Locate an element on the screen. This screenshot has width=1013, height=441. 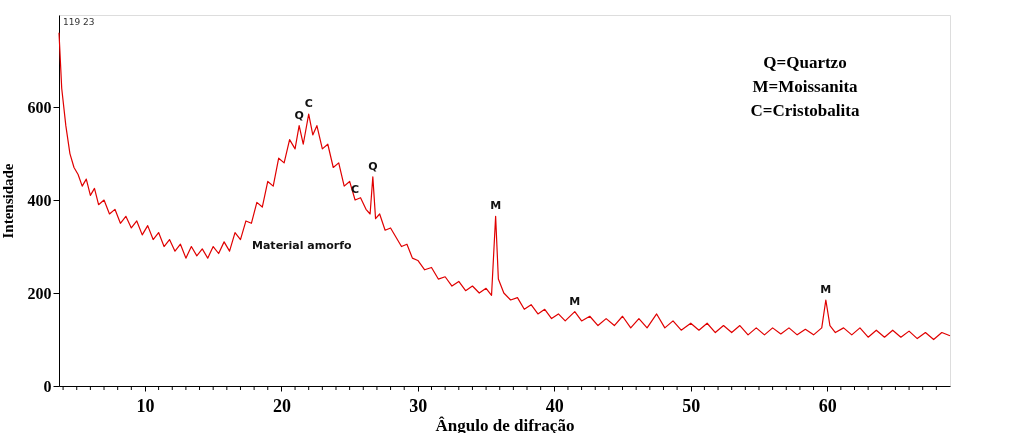
y-tick-label: 600 is located at coordinates (39, 107).